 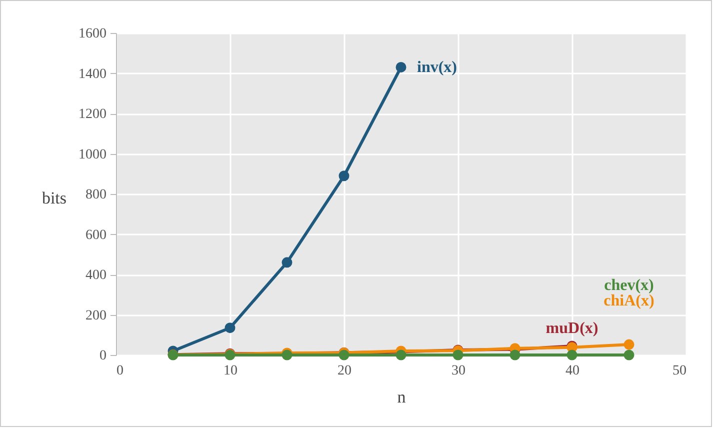 I want to click on y-tick-label: 0, so click(x=103, y=356).